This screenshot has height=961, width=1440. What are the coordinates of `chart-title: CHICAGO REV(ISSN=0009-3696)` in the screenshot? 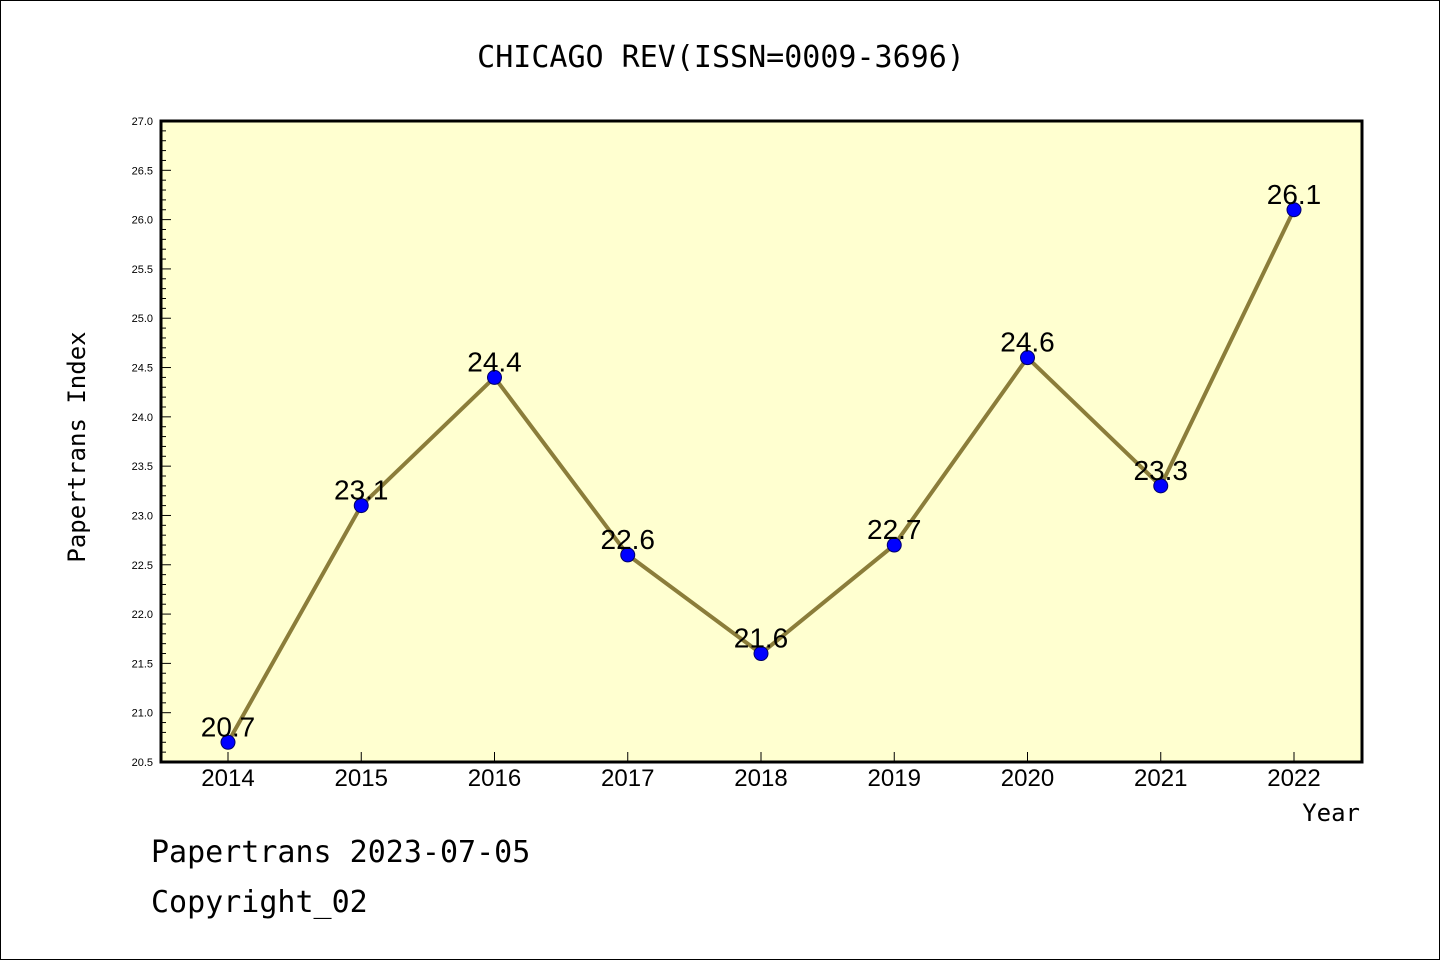 It's located at (721, 57).